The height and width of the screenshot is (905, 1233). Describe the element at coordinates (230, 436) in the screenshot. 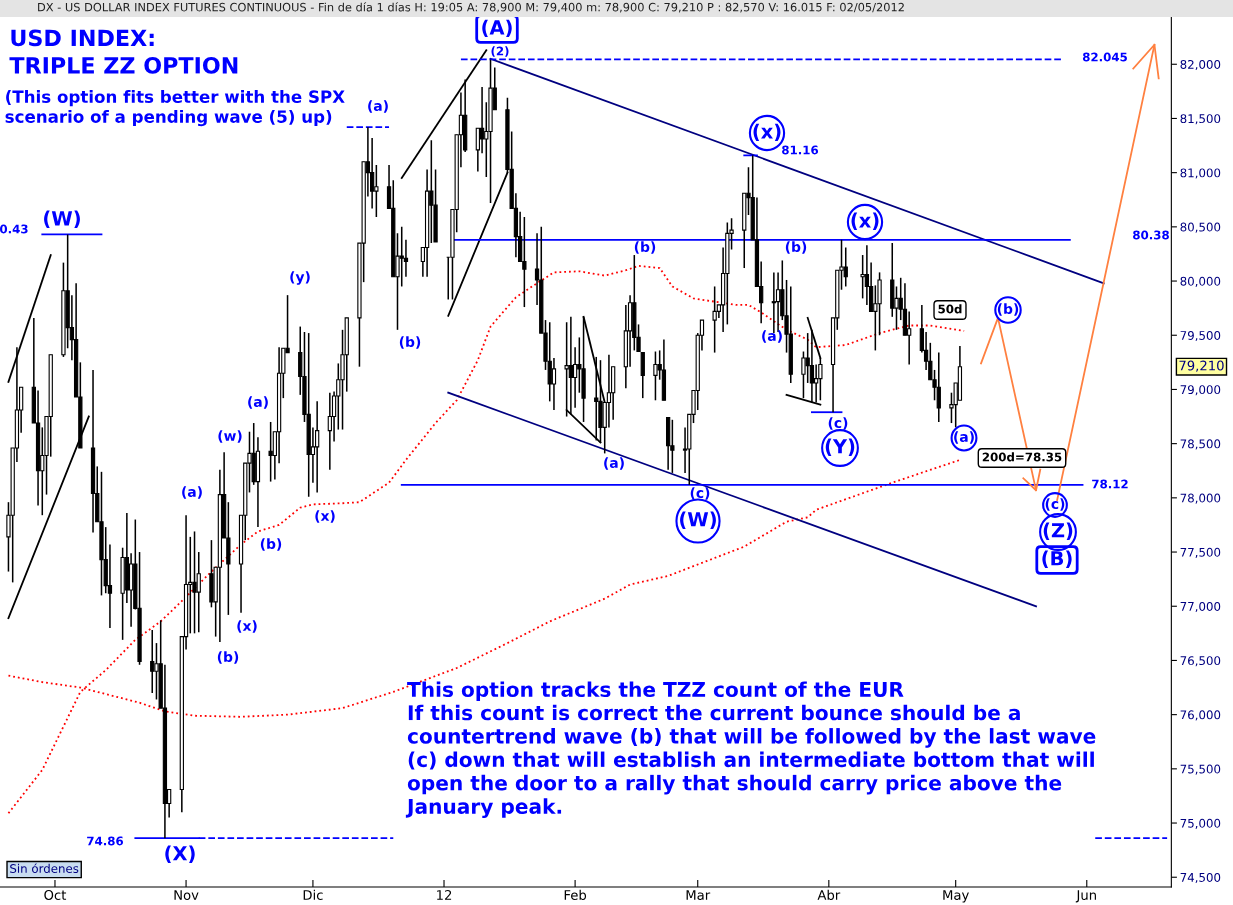

I see `annotation: (w)` at that location.